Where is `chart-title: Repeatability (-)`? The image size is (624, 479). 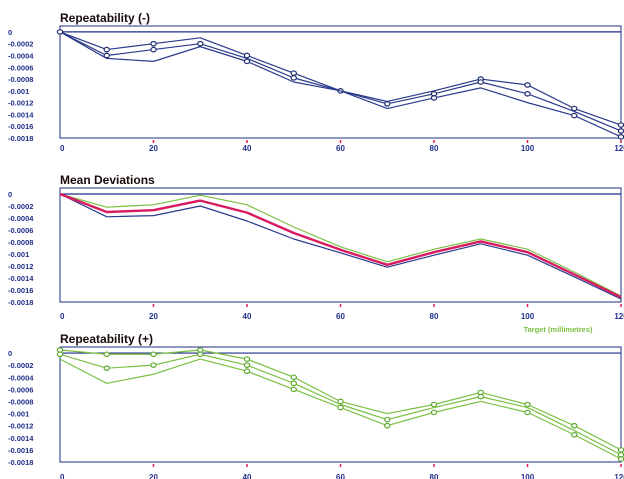
chart-title: Repeatability (-) is located at coordinates (105, 18).